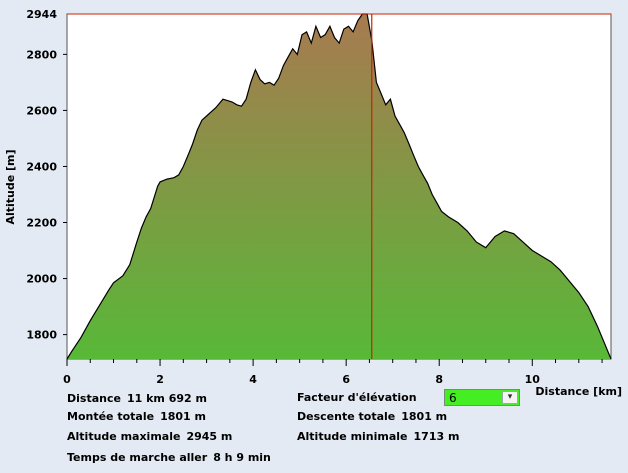  What do you see at coordinates (183, 416) in the screenshot?
I see `ascent-value: 1801 m` at bounding box center [183, 416].